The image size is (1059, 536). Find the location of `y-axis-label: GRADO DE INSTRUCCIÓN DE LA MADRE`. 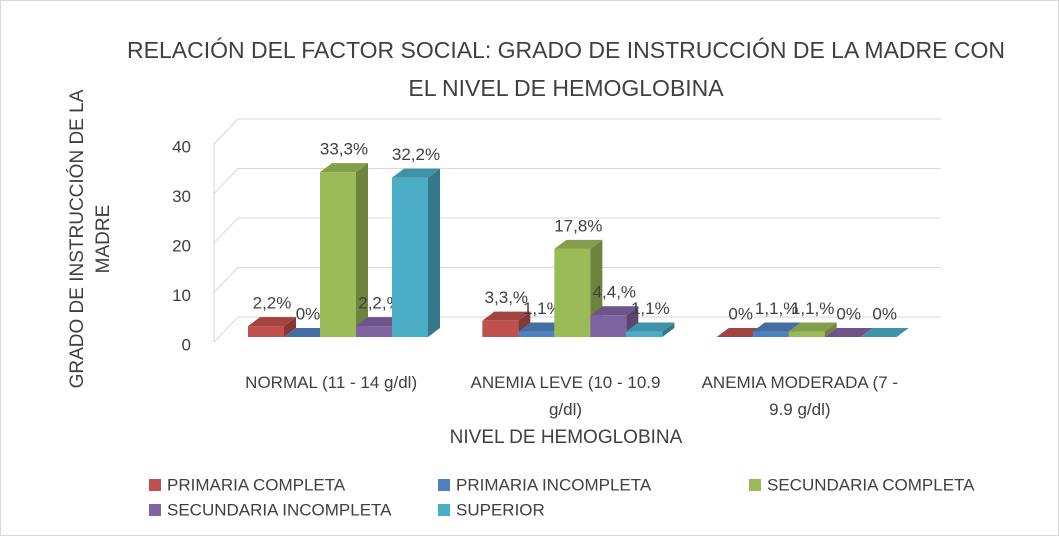

y-axis-label: GRADO DE INSTRUCCIÓN DE LA MADRE is located at coordinates (90, 239).